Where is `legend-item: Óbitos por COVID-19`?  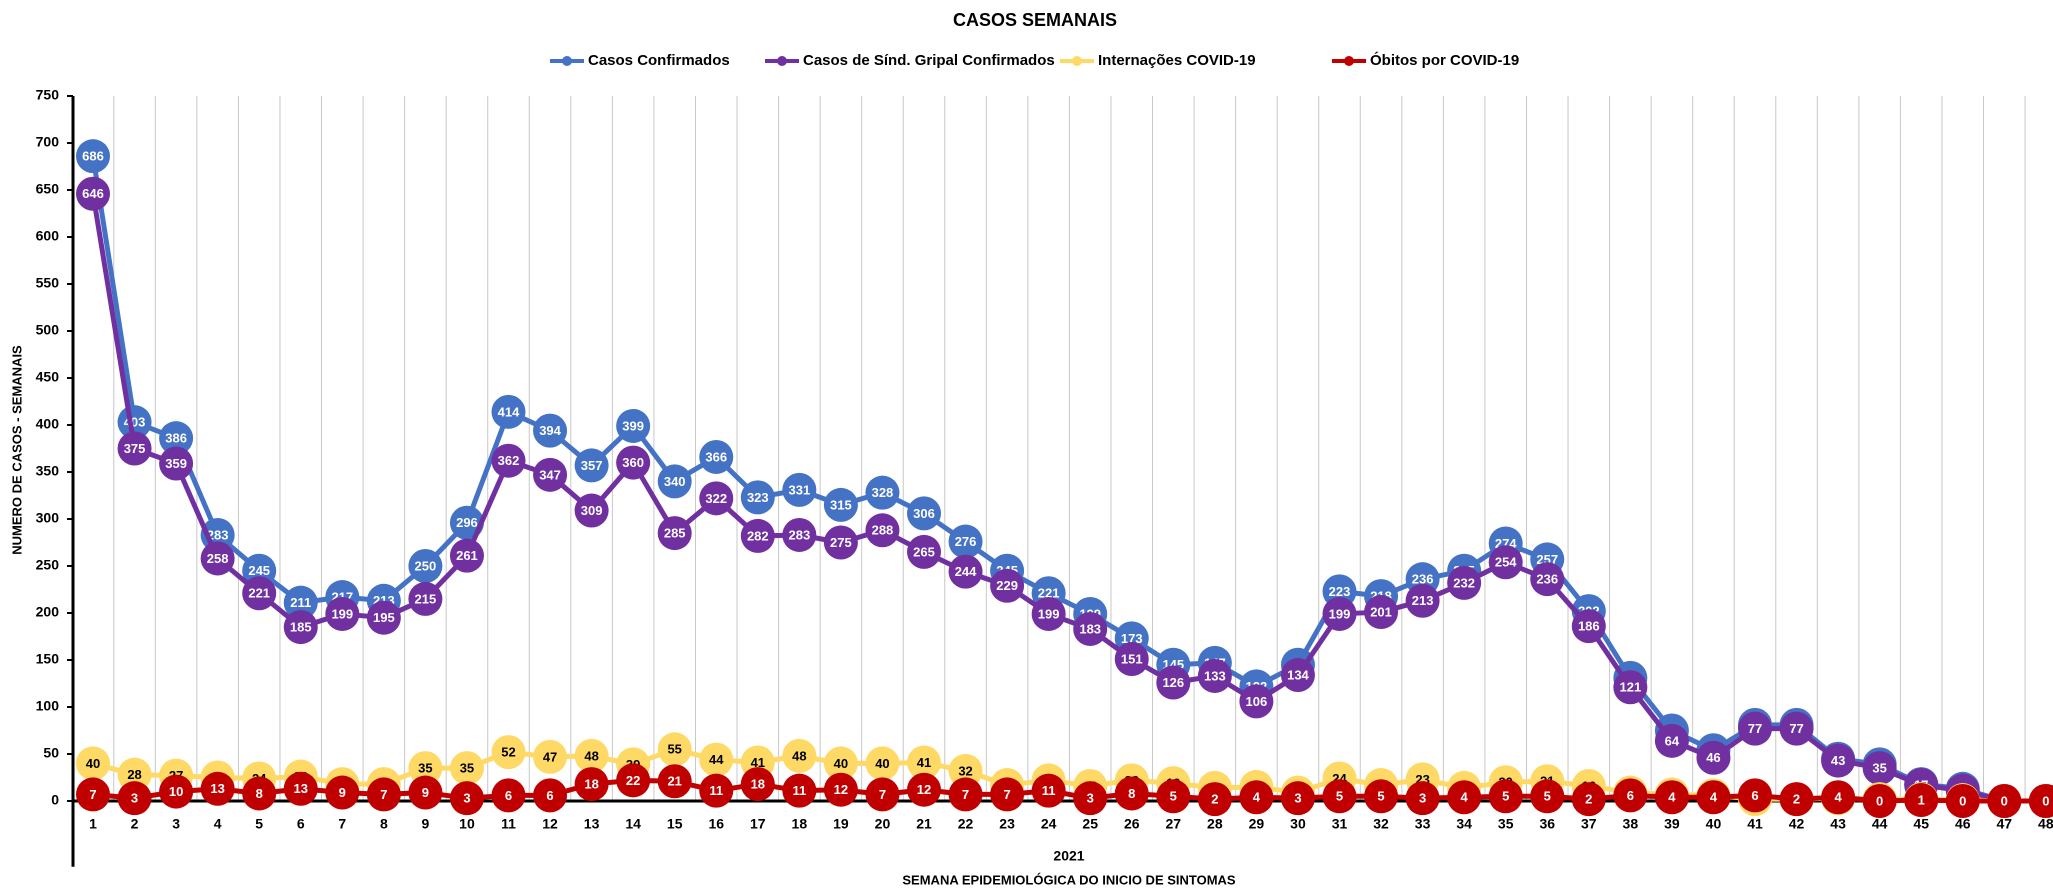 legend-item: Óbitos por COVID-19 is located at coordinates (1425, 60).